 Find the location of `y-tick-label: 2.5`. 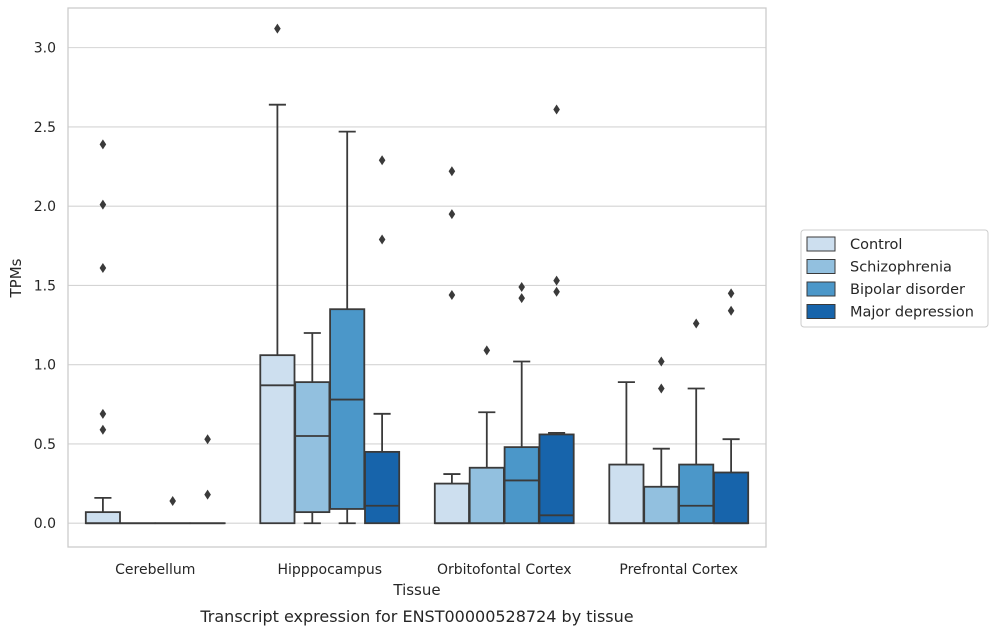

y-tick-label: 2.5 is located at coordinates (45, 128).